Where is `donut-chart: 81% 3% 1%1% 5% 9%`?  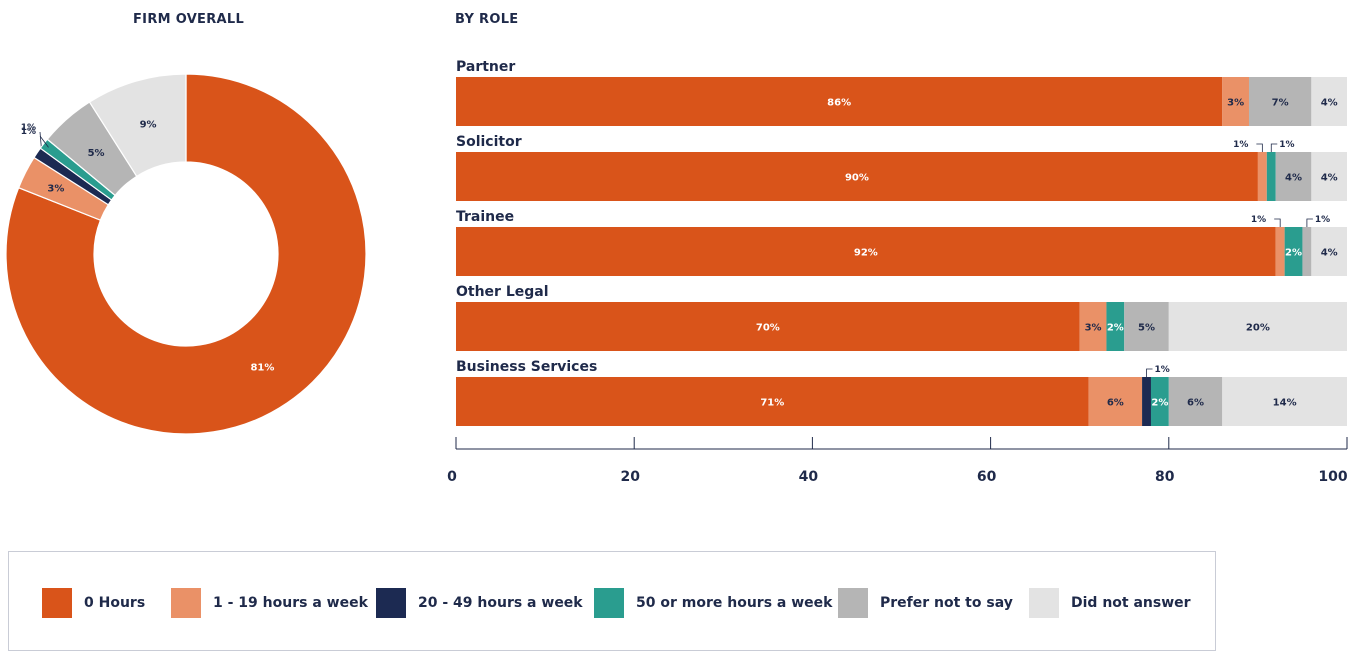 donut-chart: 81% 3% 1%1% 5% 9% is located at coordinates (186, 254).